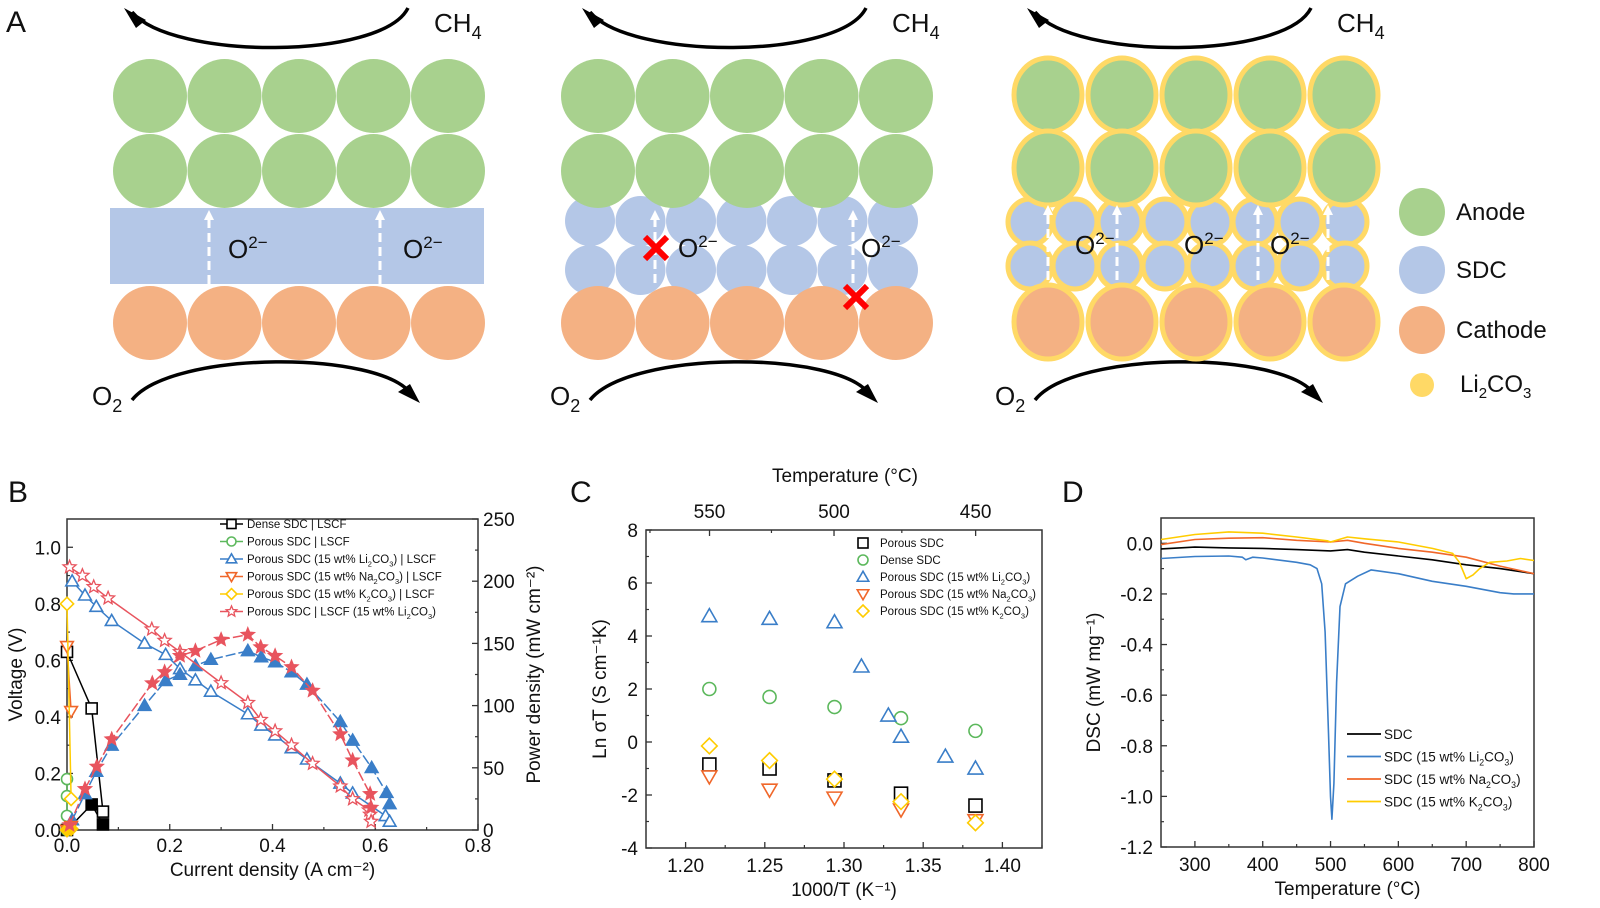  Describe the element at coordinates (341, 596) in the screenshot. I see `legend-label: Porous SDC (15 wt% K2CO3) | LSCF` at that location.